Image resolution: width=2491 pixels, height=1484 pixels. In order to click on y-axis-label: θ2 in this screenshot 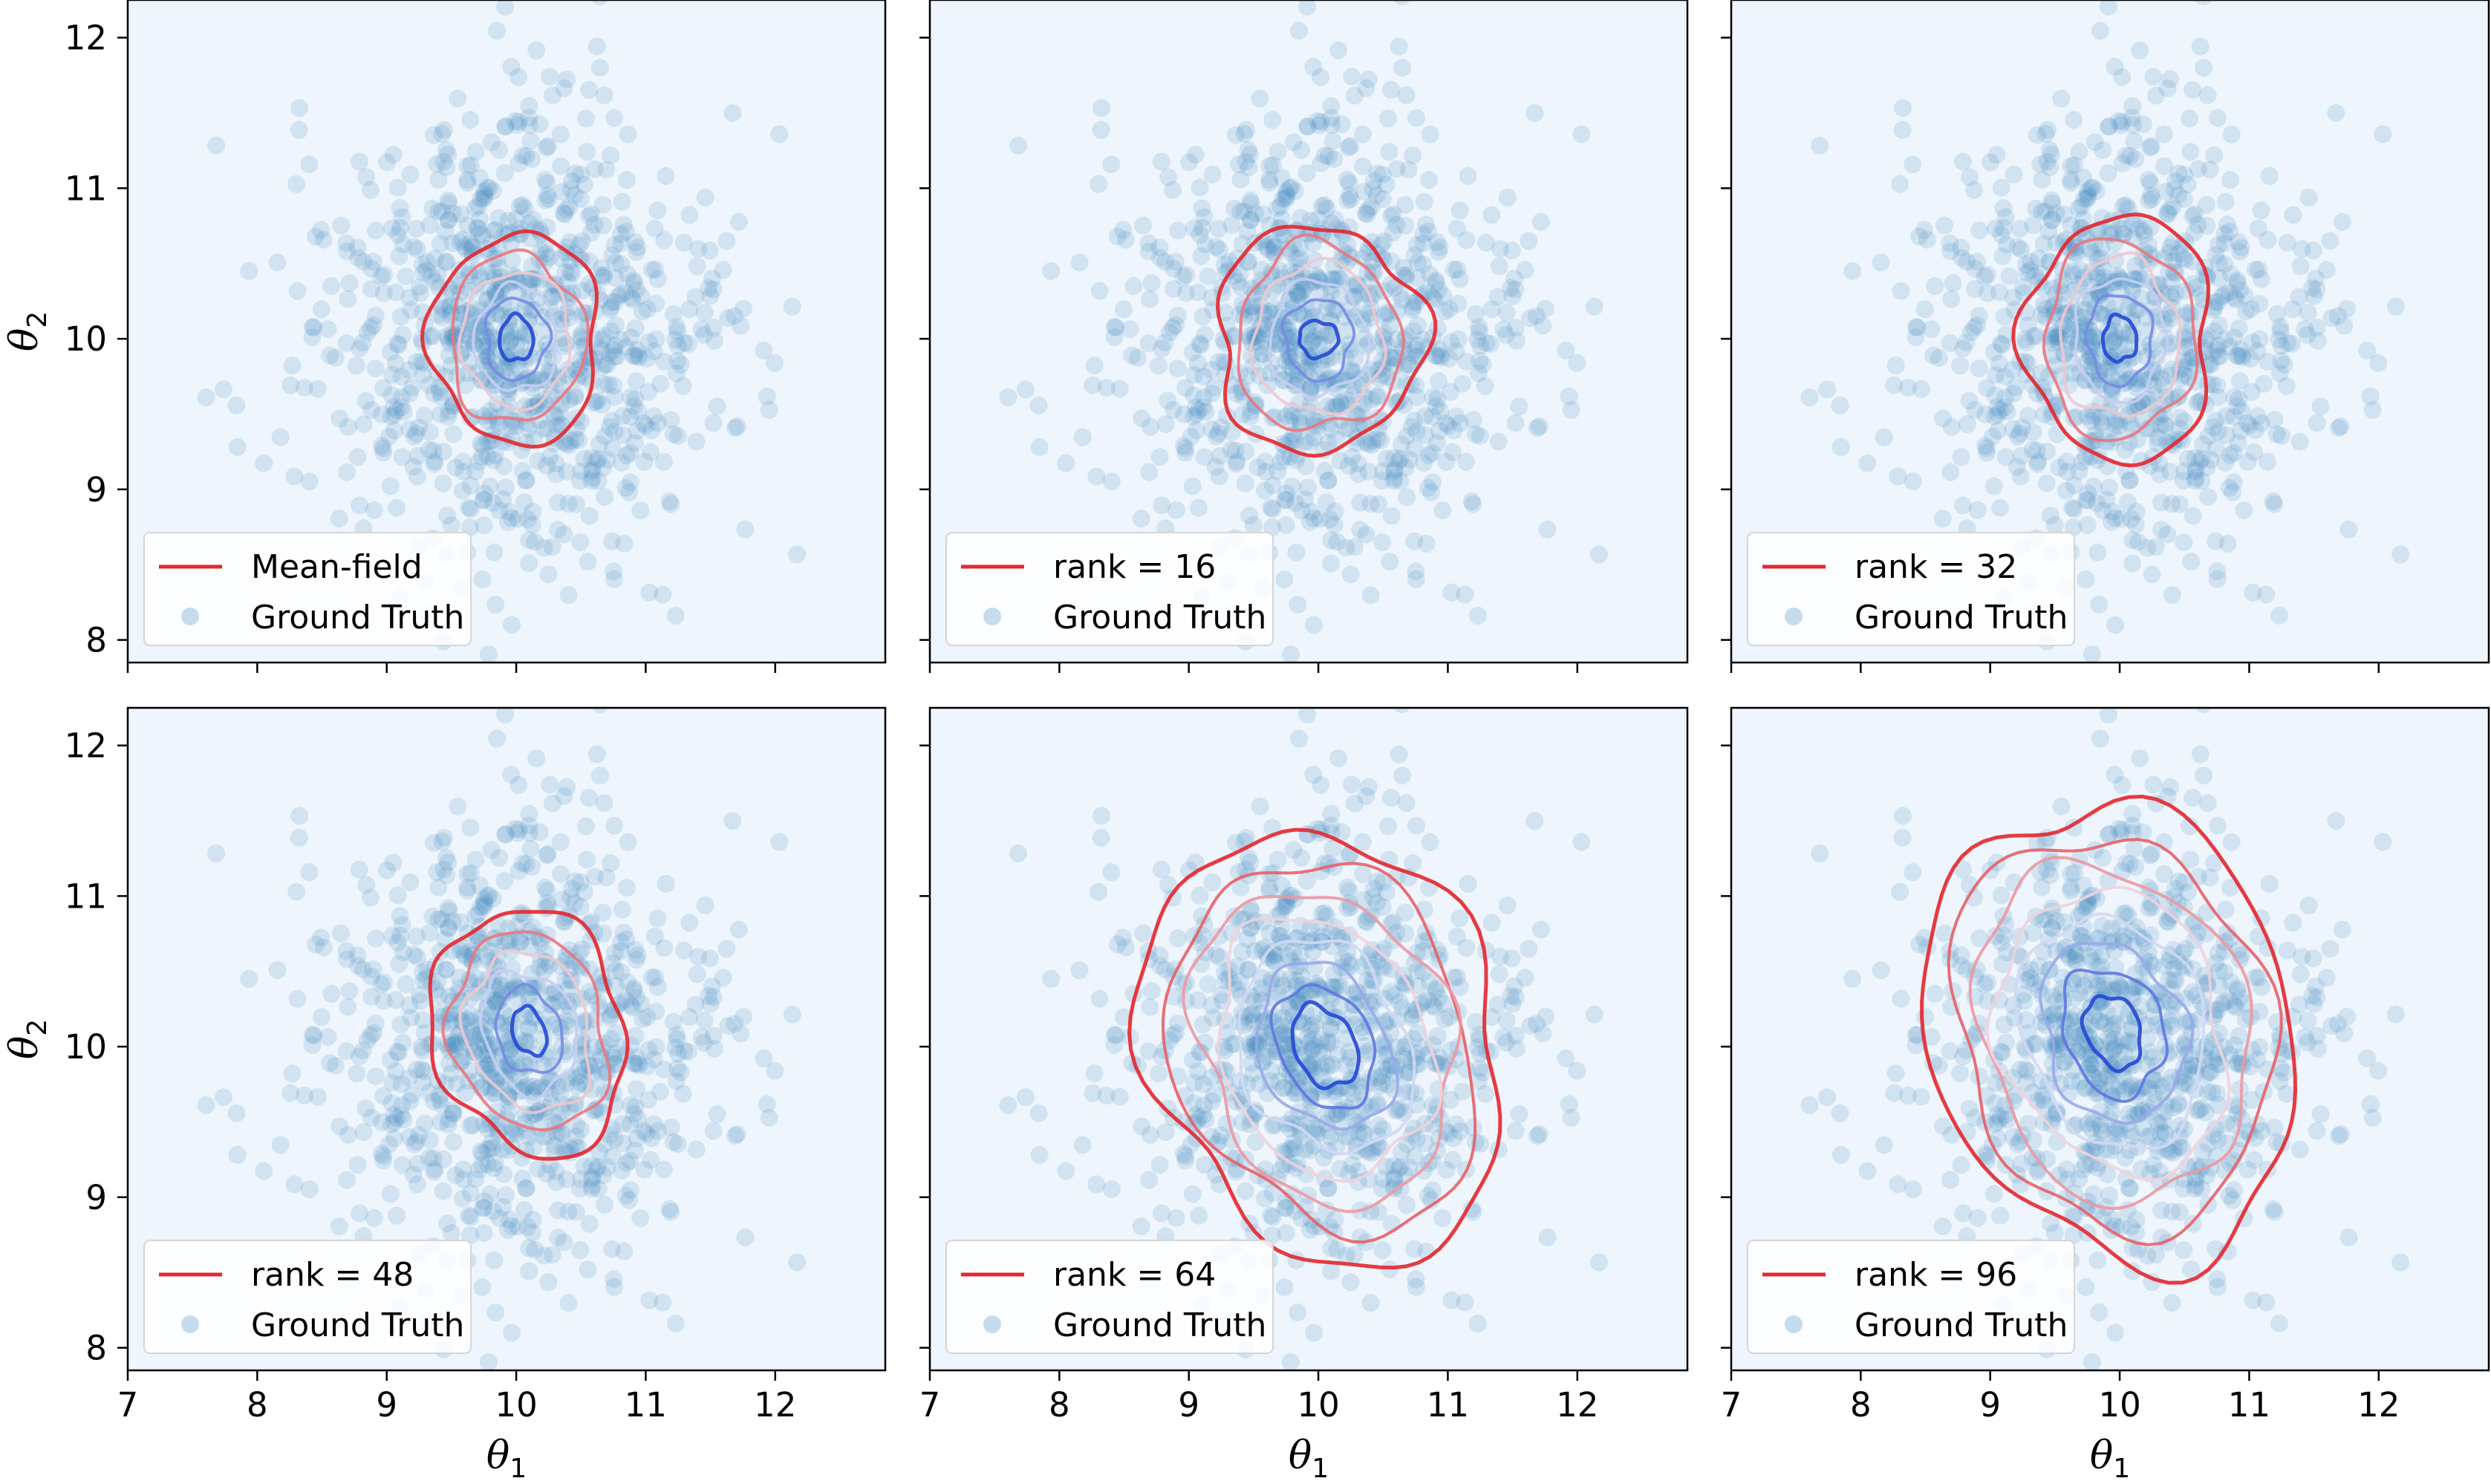, I will do `click(27, 331)`.